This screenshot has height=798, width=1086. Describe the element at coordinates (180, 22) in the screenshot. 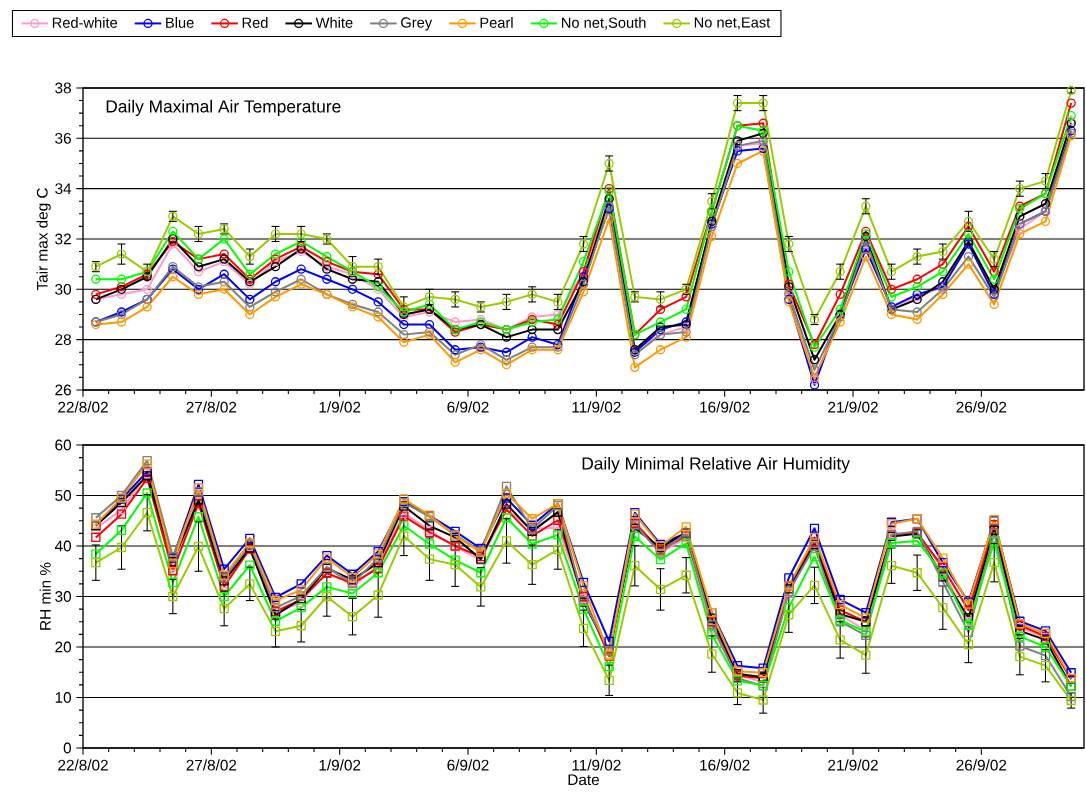

I see `legend-label: Blue` at that location.